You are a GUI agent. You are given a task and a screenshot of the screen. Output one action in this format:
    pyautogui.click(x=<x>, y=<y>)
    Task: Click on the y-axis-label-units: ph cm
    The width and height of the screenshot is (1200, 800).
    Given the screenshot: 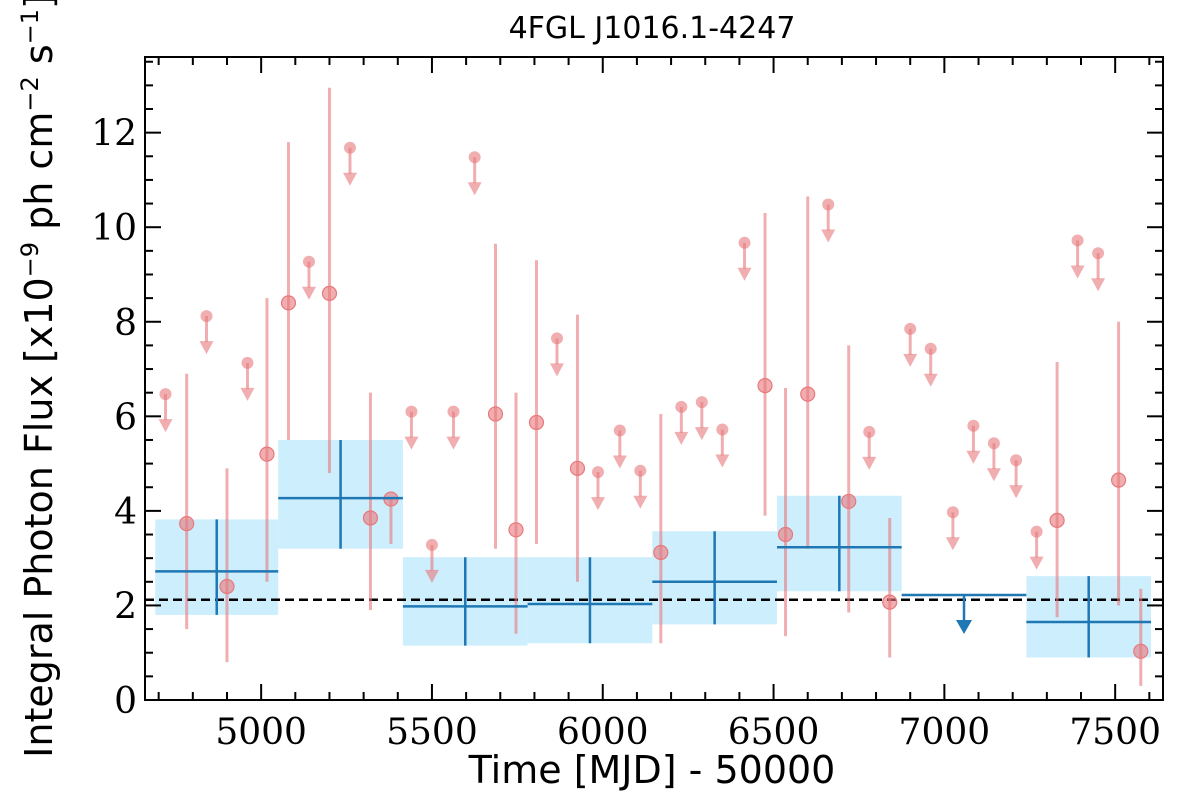 What is the action you would take?
    pyautogui.click(x=39, y=177)
    